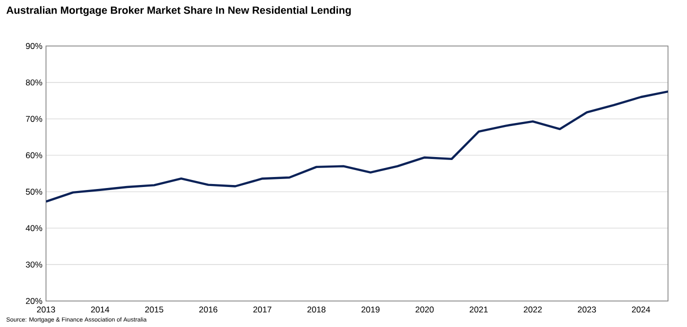  What do you see at coordinates (316, 309) in the screenshot?
I see `x-tick-label: 2018` at bounding box center [316, 309].